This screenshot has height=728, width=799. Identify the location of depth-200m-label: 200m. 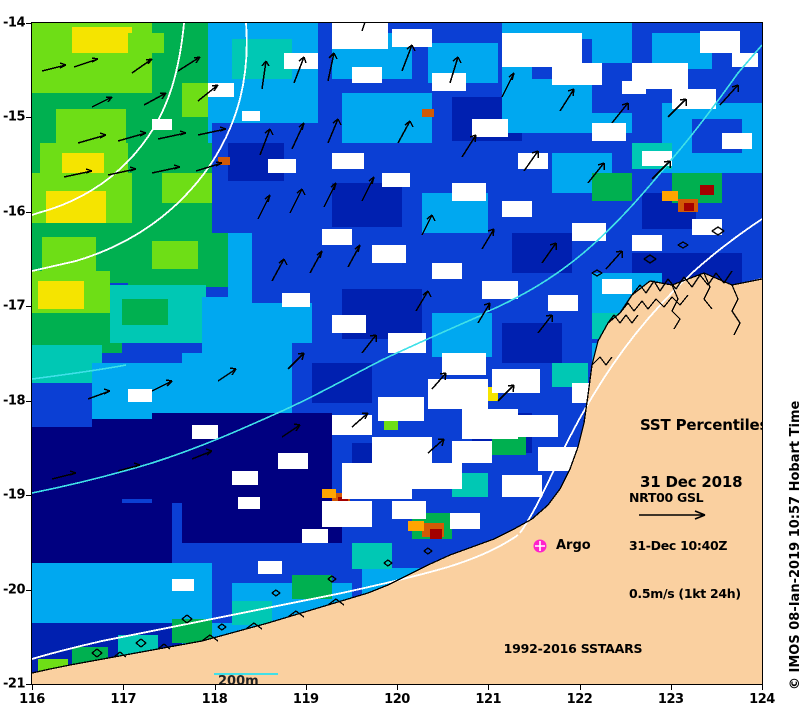
(238, 679).